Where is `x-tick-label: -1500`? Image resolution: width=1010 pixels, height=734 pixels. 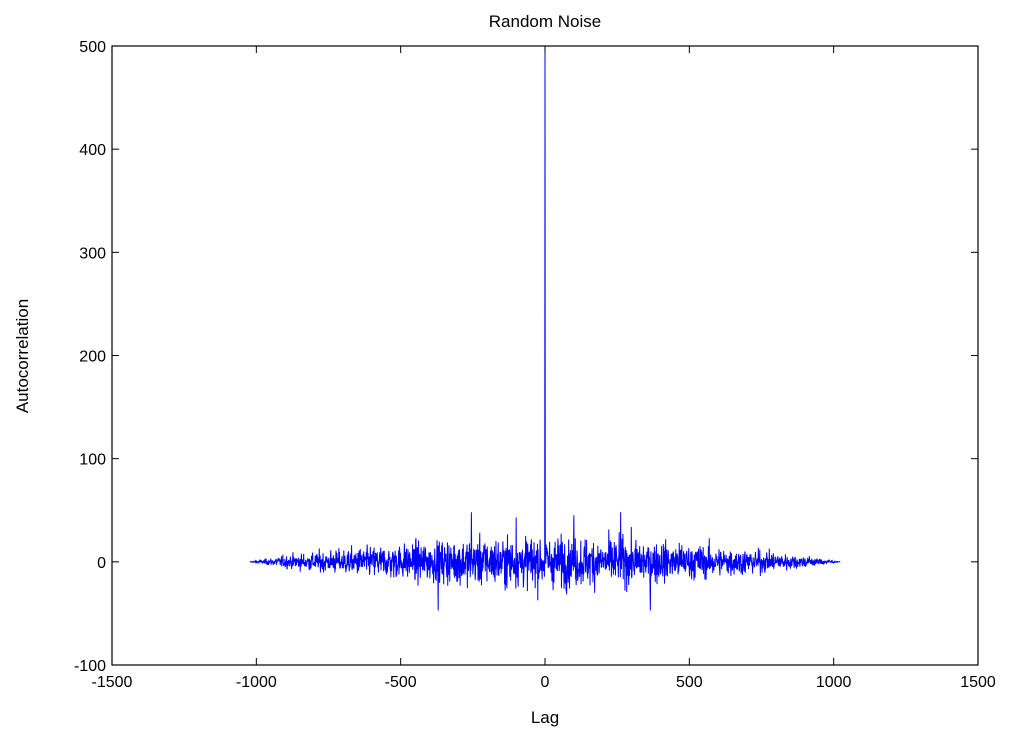
x-tick-label: -1500 is located at coordinates (112, 682).